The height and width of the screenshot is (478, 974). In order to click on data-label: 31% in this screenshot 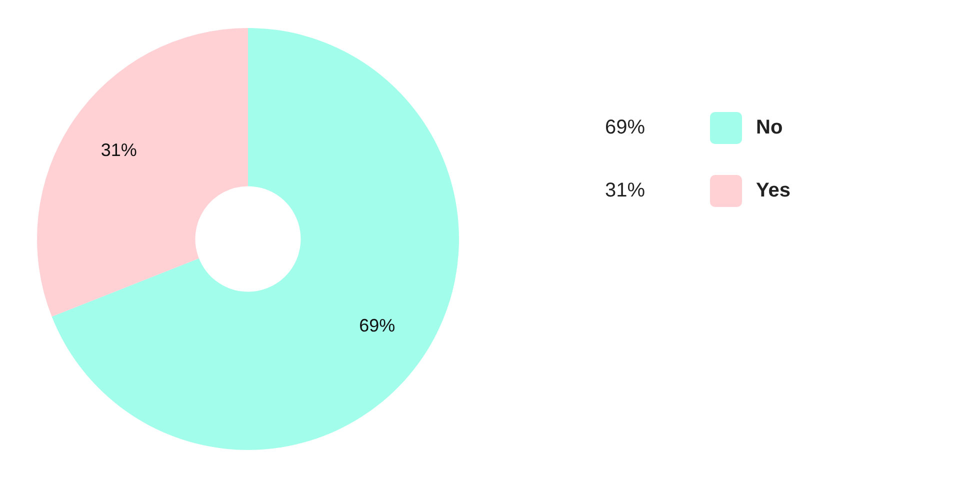, I will do `click(118, 150)`.